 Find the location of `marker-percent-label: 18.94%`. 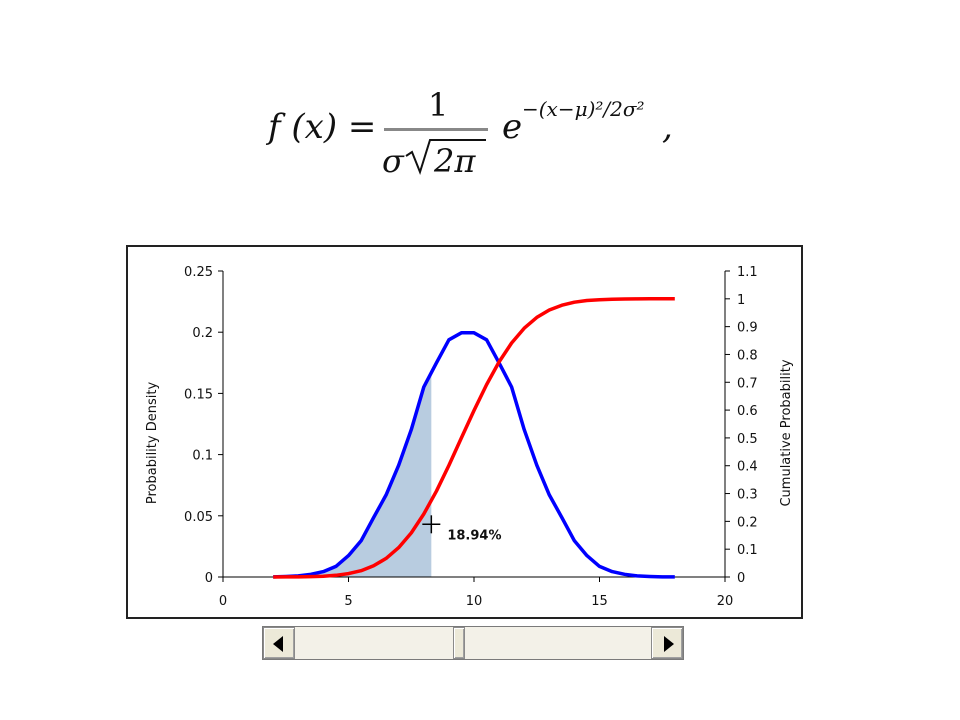

marker-percent-label: 18.94% is located at coordinates (474, 535).